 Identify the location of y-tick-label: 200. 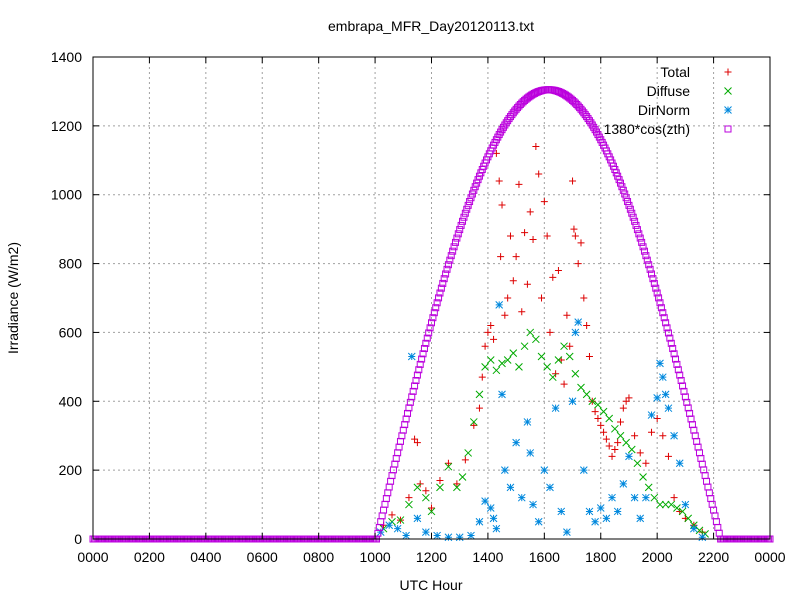
(71, 470).